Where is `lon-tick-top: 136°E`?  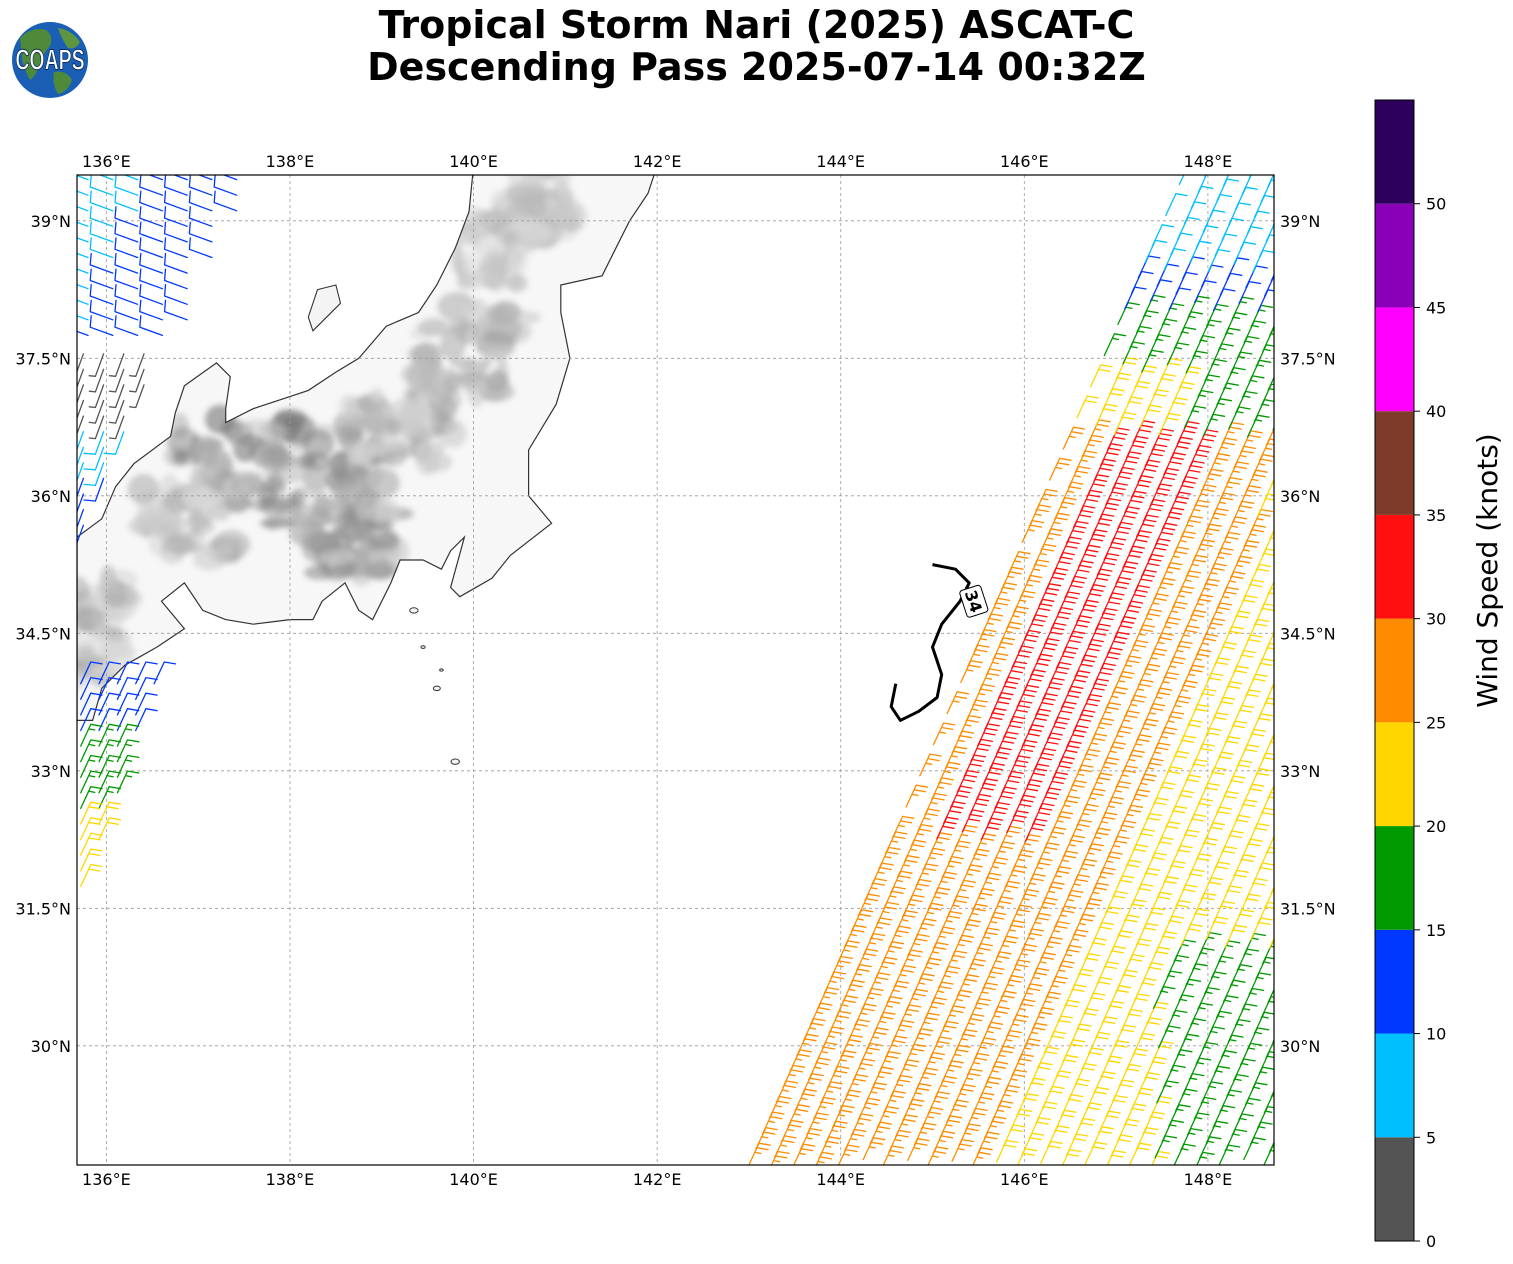 lon-tick-top: 136°E is located at coordinates (106, 161).